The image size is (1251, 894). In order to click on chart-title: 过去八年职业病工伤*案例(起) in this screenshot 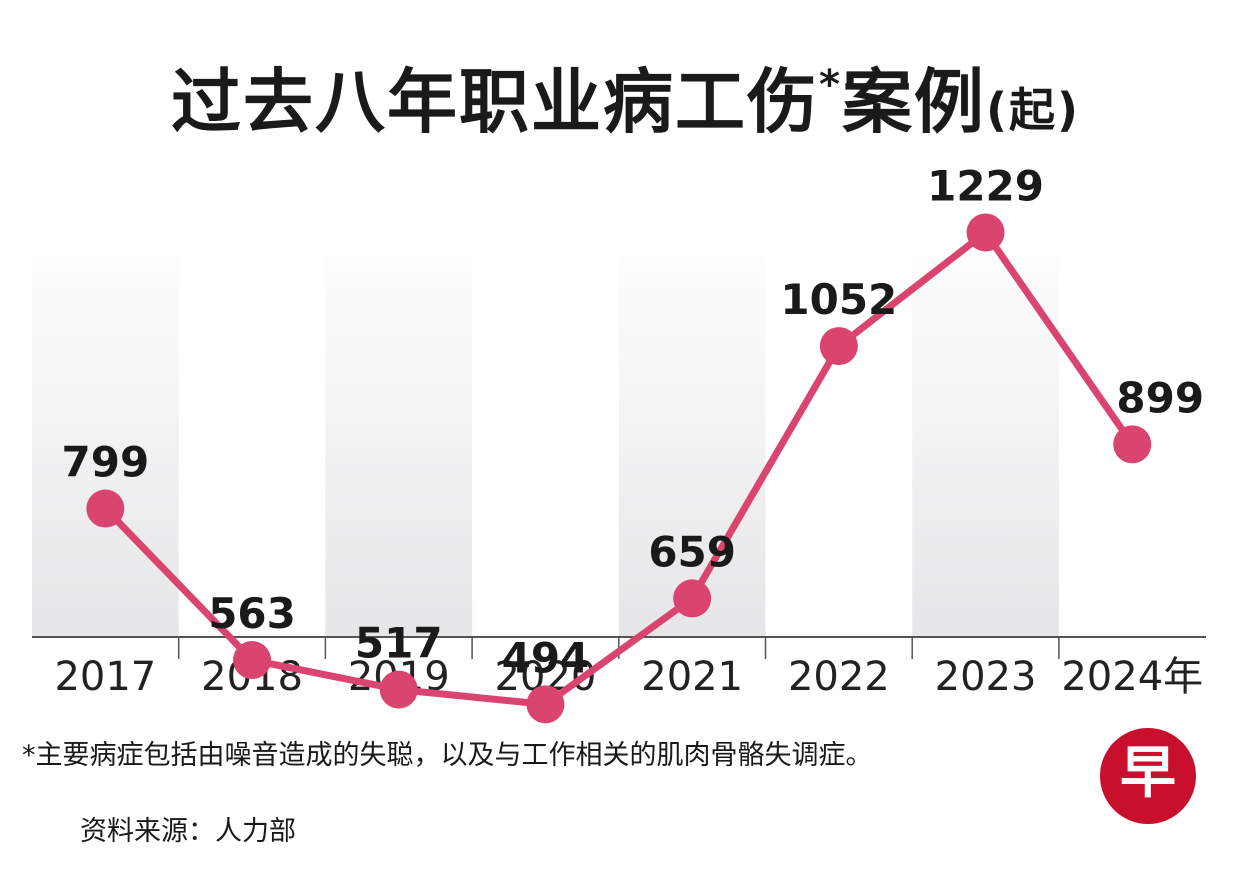, I will do `click(625, 97)`.